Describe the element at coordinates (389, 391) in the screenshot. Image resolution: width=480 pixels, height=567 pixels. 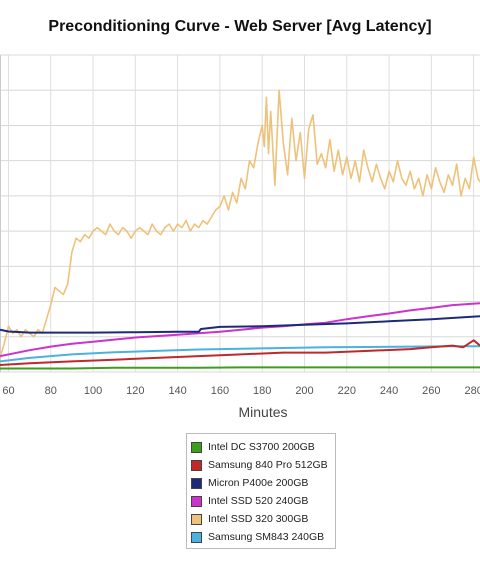
I see `x-tick-label: 240` at that location.